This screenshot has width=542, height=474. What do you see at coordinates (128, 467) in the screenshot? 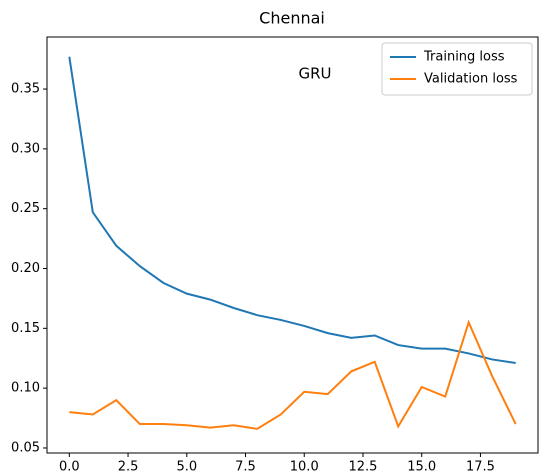
I see `x-tick-label: 2.5` at bounding box center [128, 467].